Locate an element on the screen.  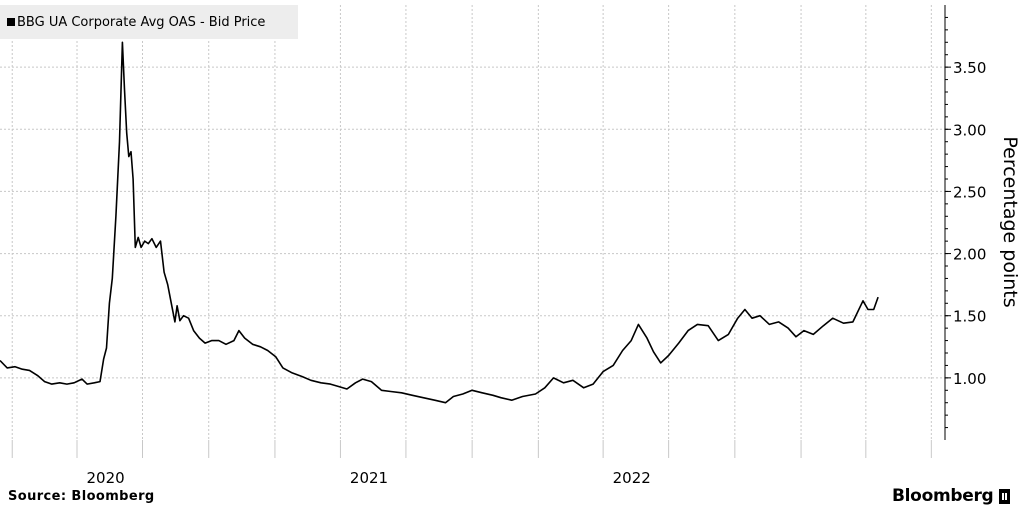
legend-swatch is located at coordinates (11, 22).